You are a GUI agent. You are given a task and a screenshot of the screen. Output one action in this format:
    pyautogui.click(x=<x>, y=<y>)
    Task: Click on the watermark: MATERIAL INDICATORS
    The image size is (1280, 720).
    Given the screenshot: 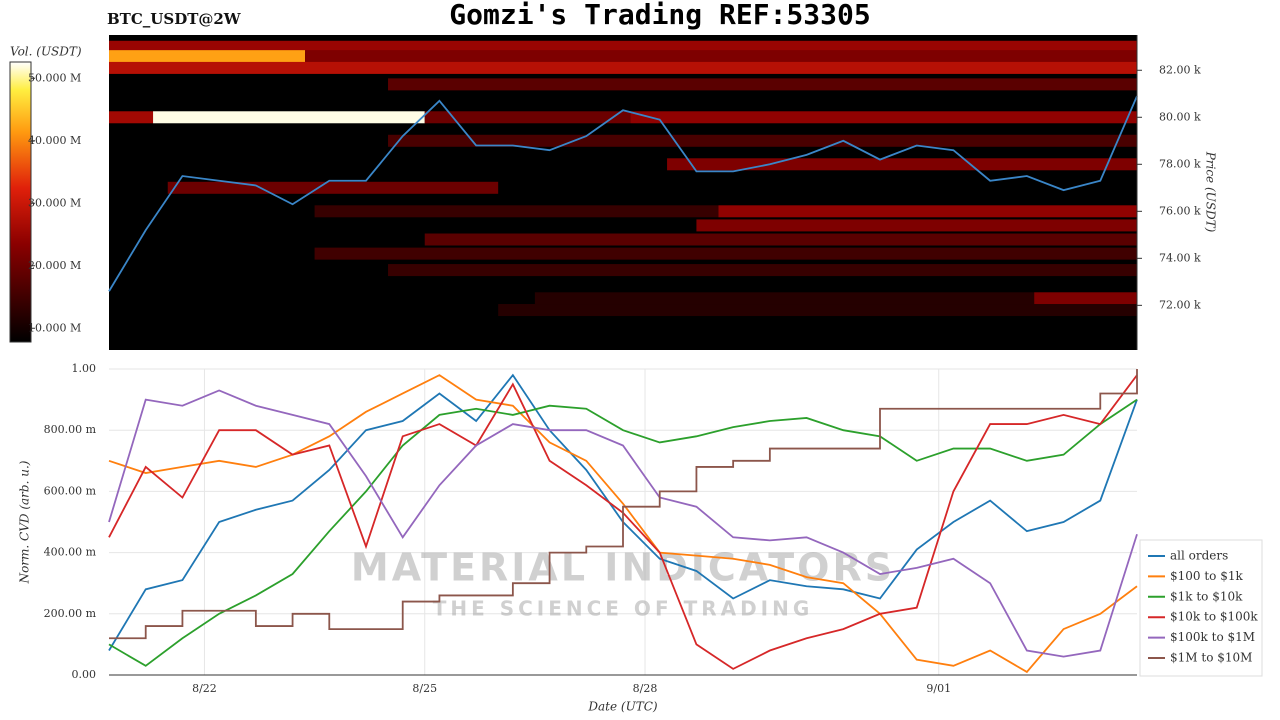 What is the action you would take?
    pyautogui.click(x=623, y=568)
    